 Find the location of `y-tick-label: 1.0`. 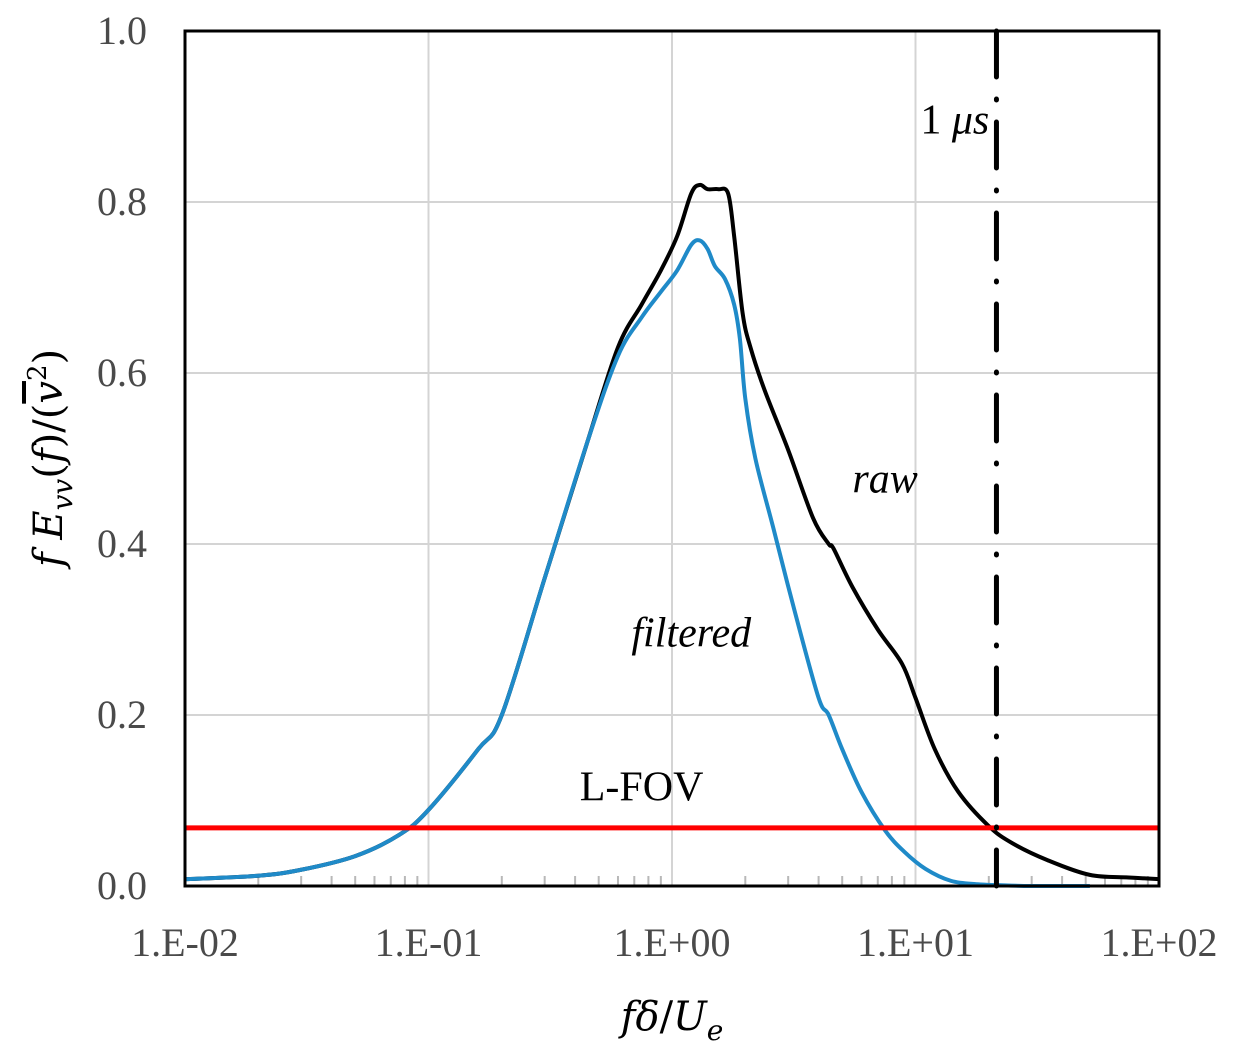

y-tick-label: 1.0 is located at coordinates (122, 30).